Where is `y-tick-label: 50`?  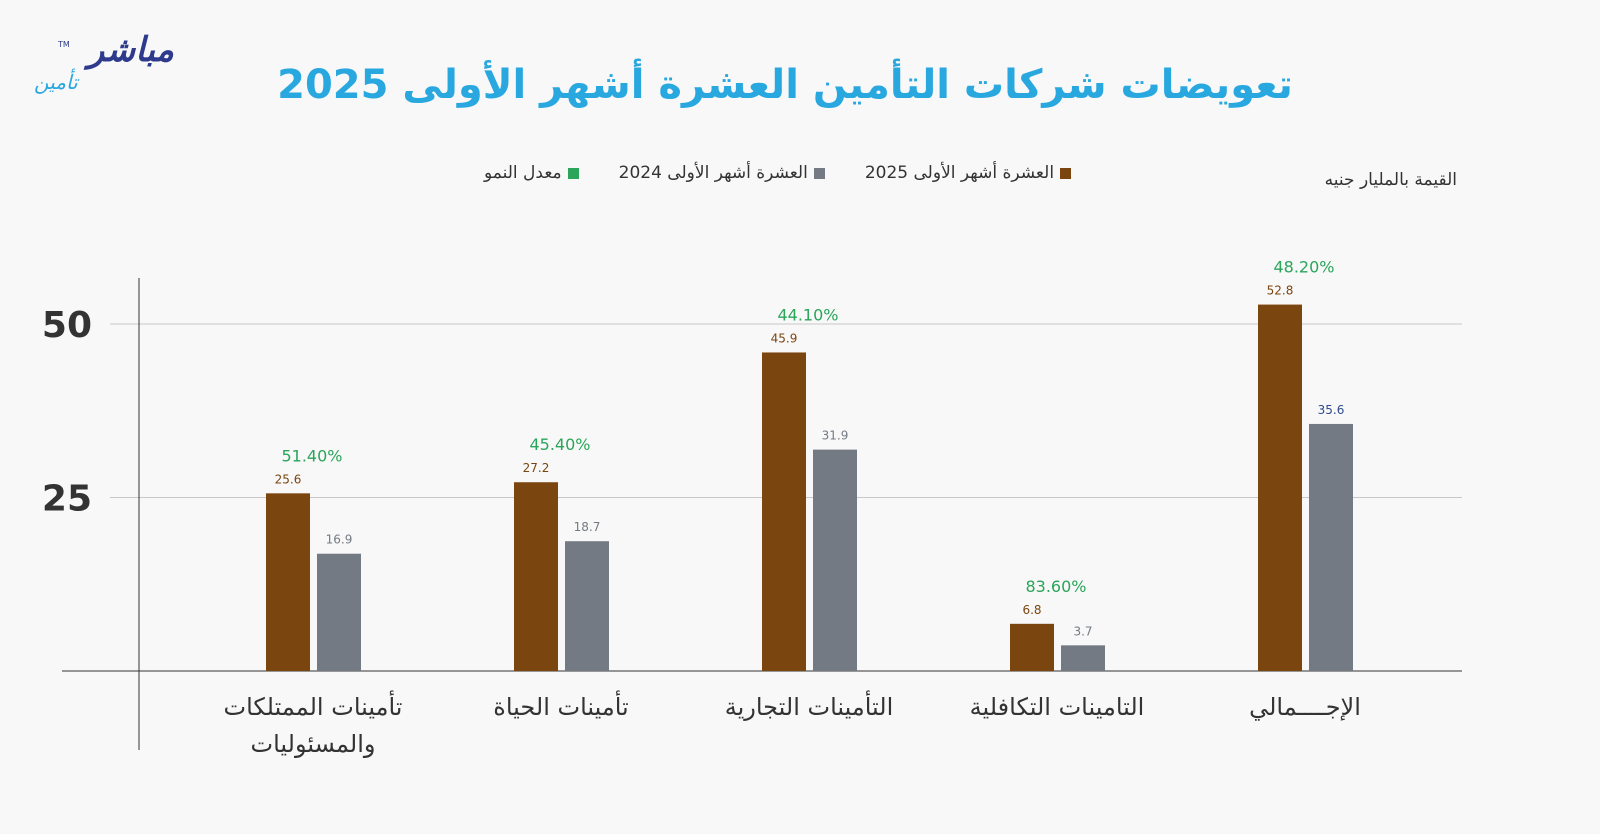
y-tick-label: 50 is located at coordinates (67, 325).